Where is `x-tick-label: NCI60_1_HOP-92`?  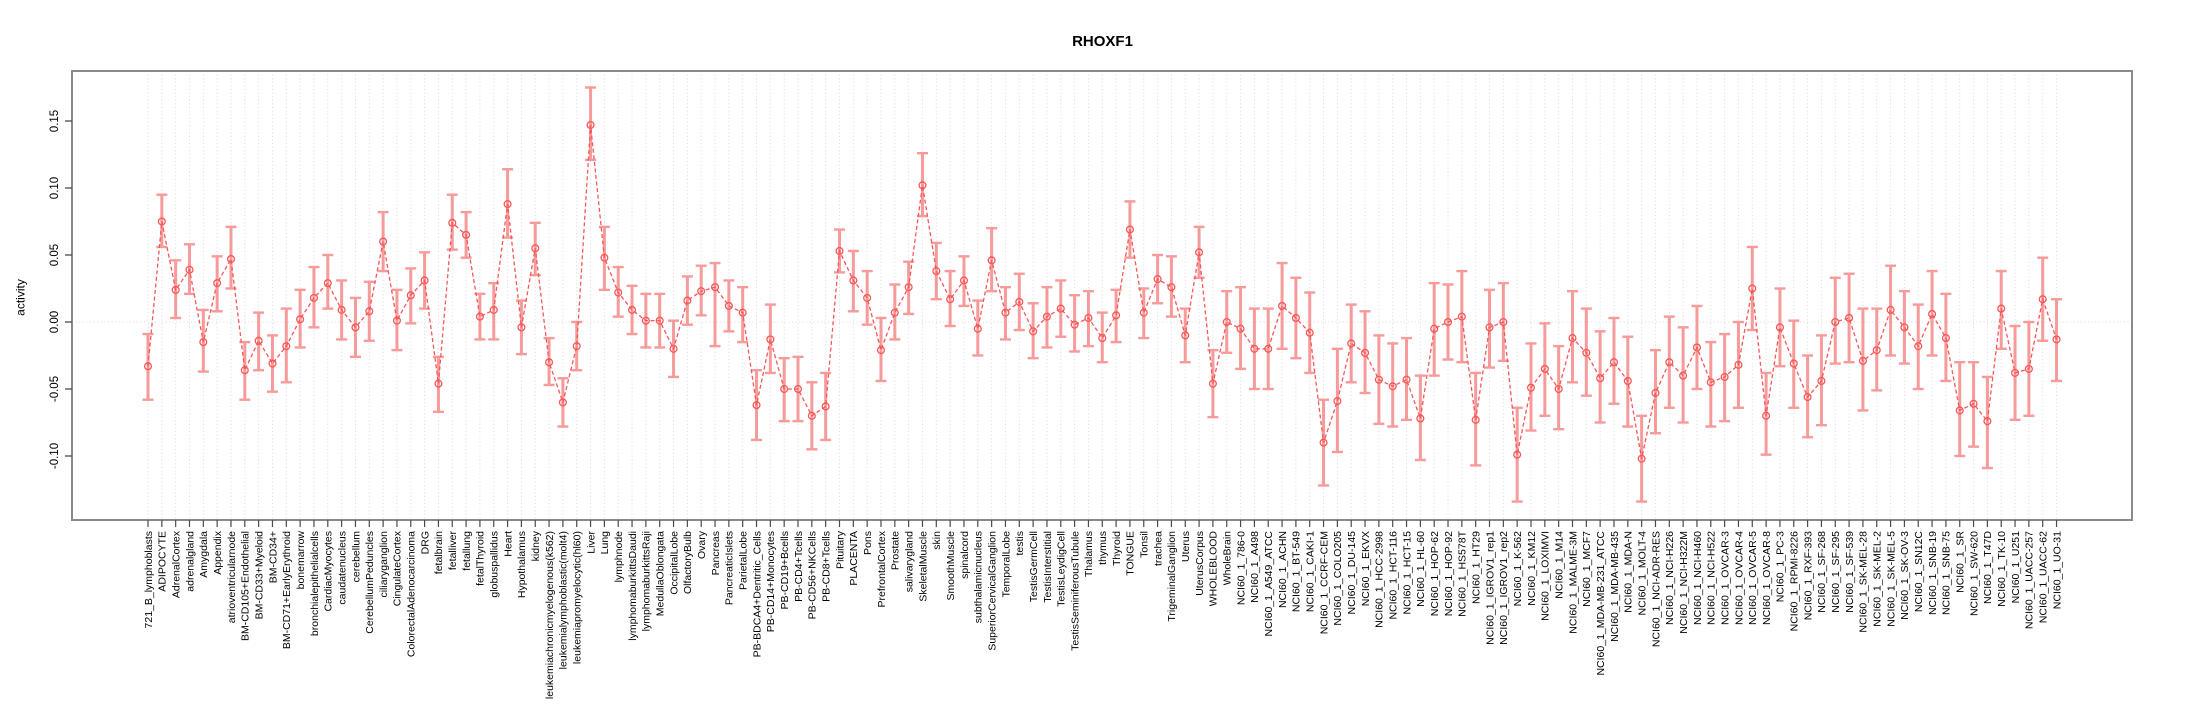 x-tick-label: NCI60_1_HOP-92 is located at coordinates (1449, 573).